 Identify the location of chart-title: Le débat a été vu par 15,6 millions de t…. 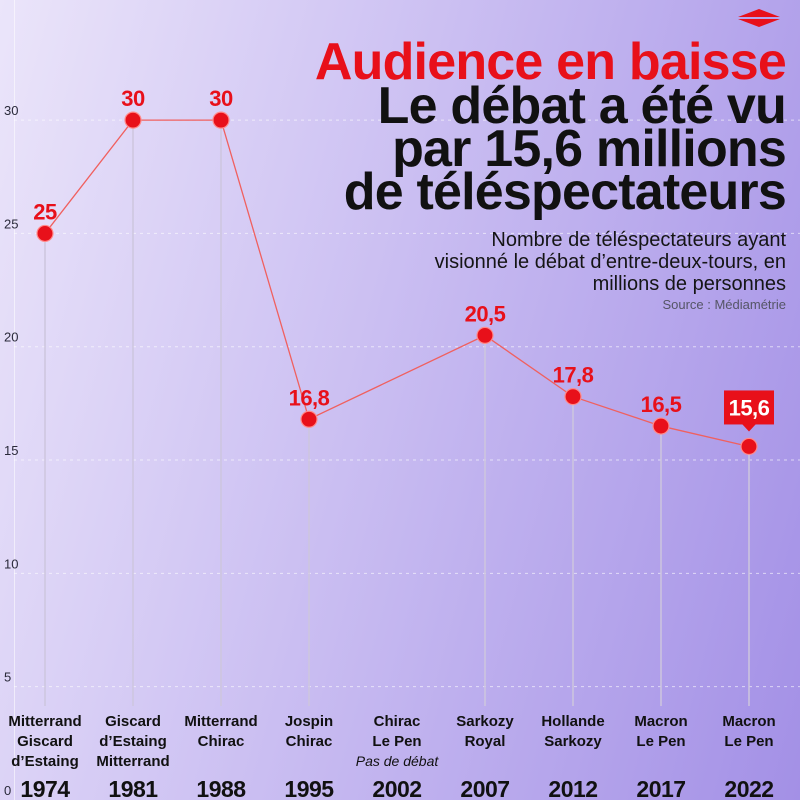
(551, 149).